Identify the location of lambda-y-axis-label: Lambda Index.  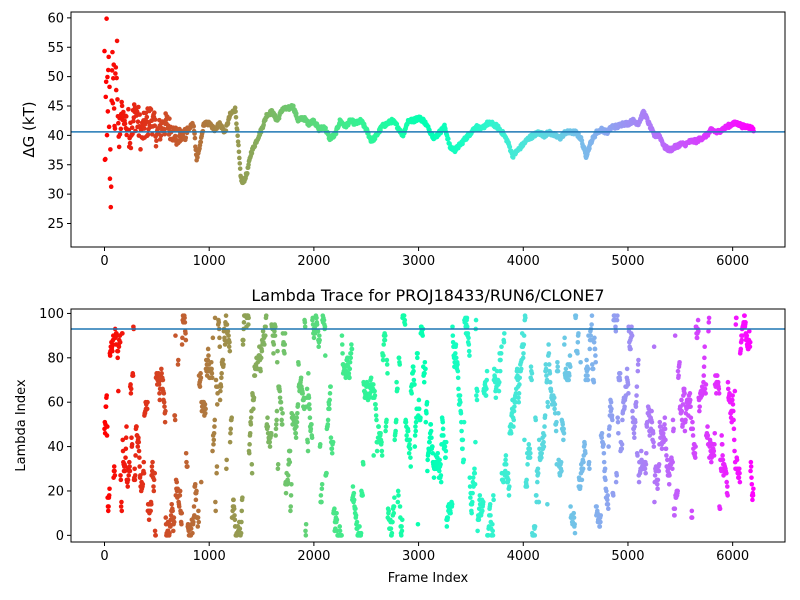
(21, 425).